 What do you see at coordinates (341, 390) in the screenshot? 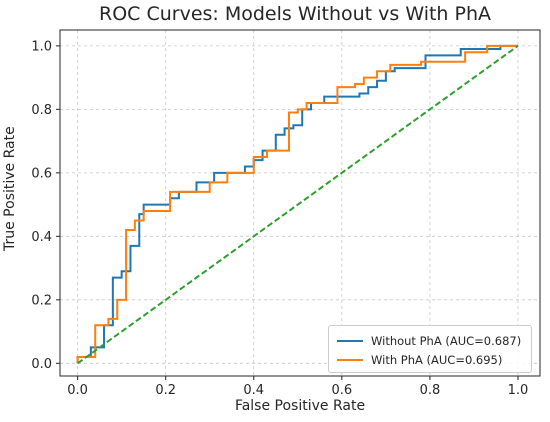
I see `x-tick-label: 0.6` at bounding box center [341, 390].